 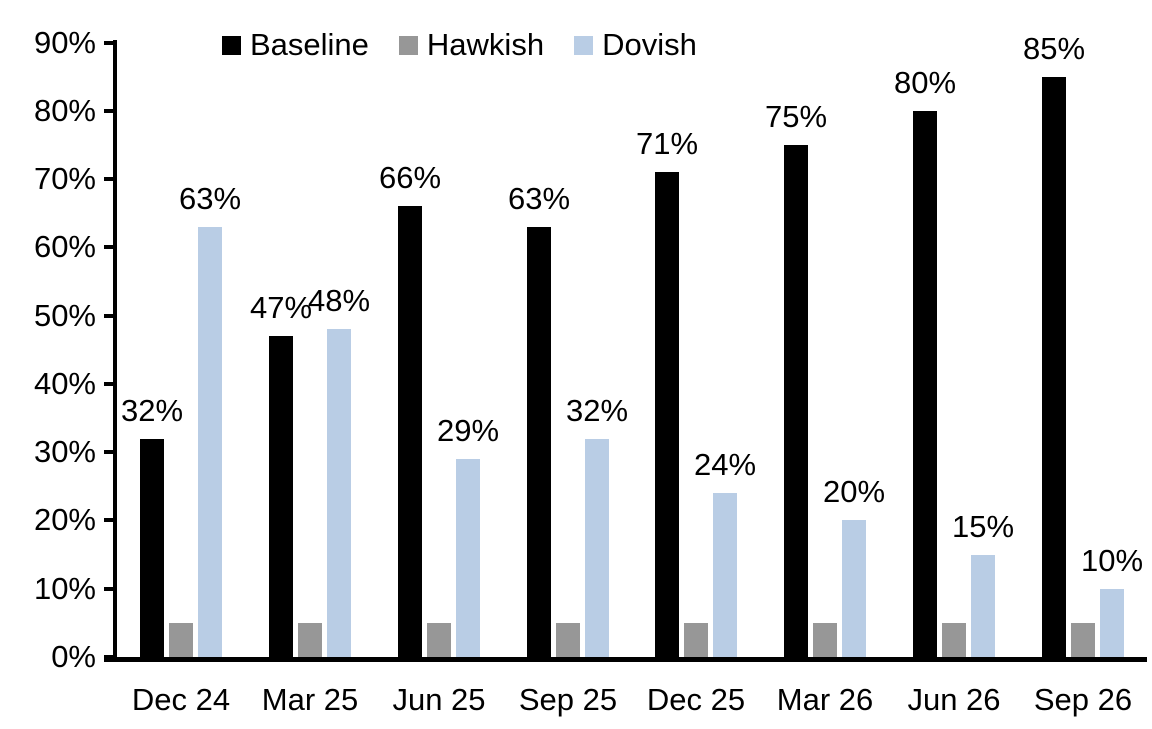 I want to click on legend-item-dovish: Dovish, so click(x=635, y=45).